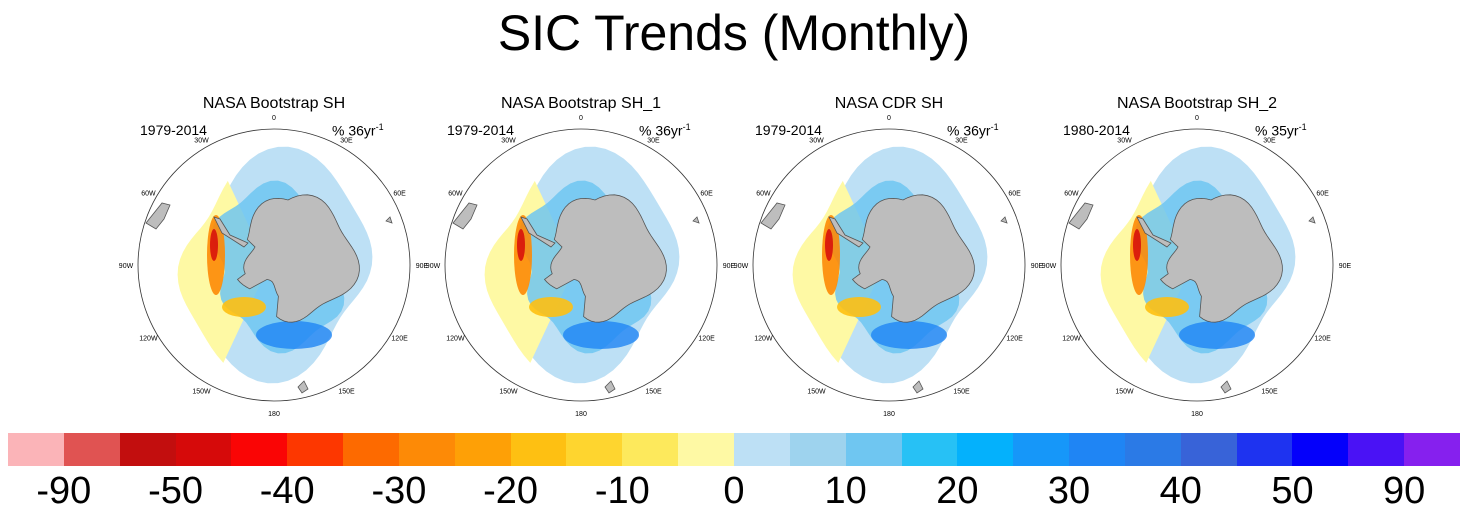 The height and width of the screenshot is (514, 1468). I want to click on panel-title: NASA Bootstrap SH_2, so click(1197, 103).